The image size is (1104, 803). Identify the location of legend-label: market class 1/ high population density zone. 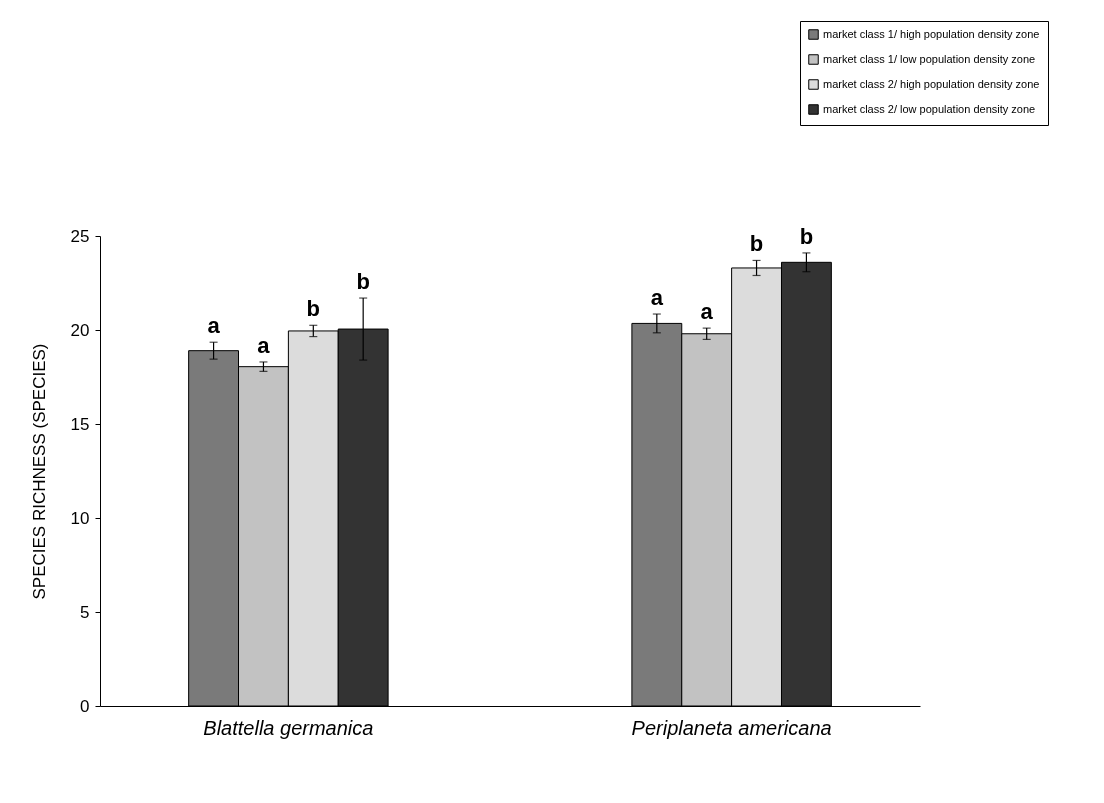
(931, 33).